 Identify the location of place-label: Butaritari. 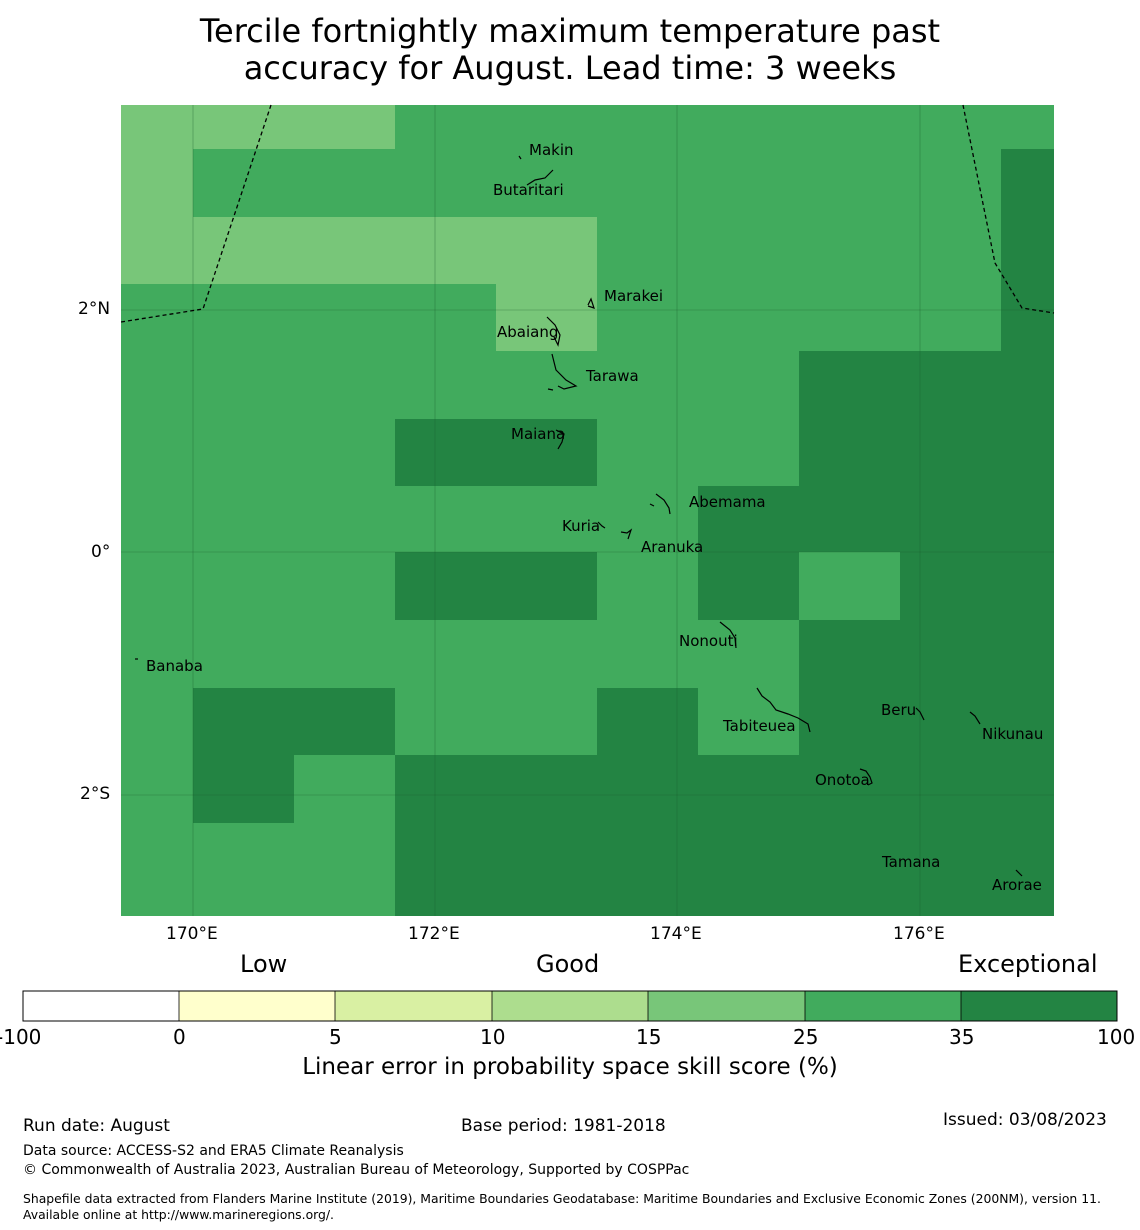
(528, 190).